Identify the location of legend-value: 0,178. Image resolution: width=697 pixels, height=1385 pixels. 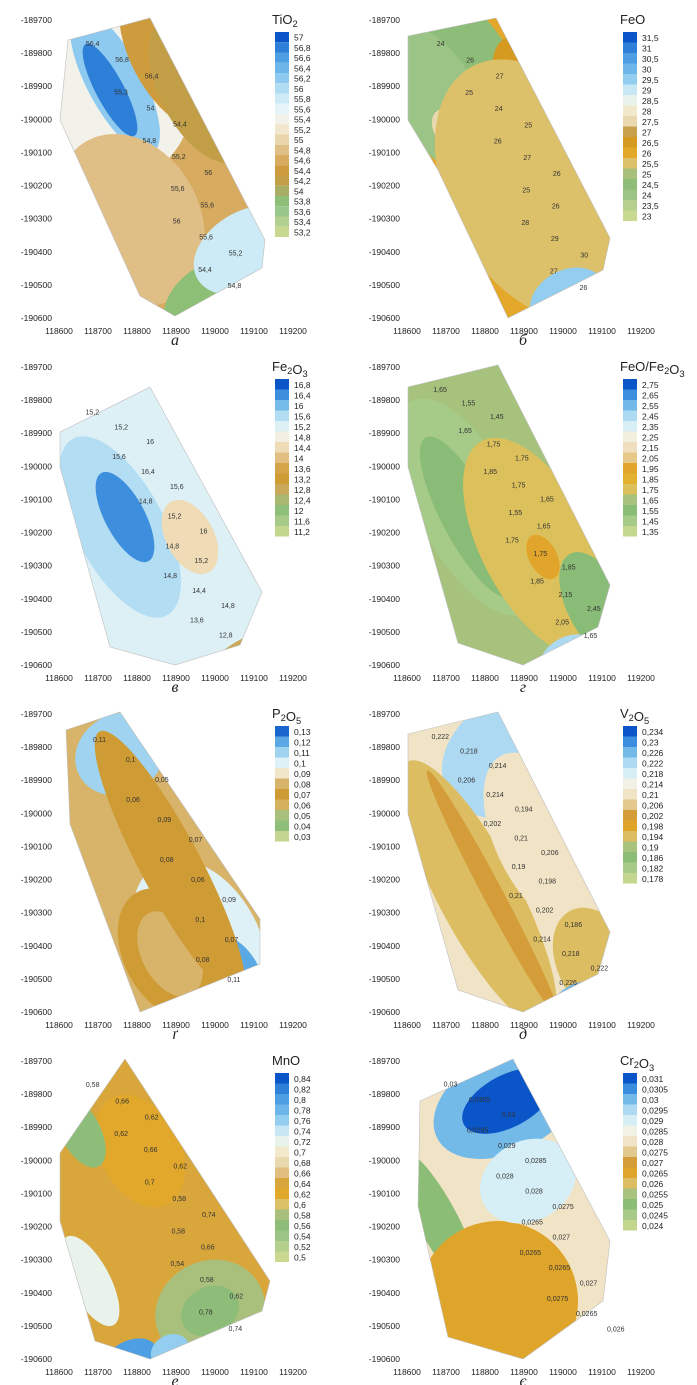
(653, 879).